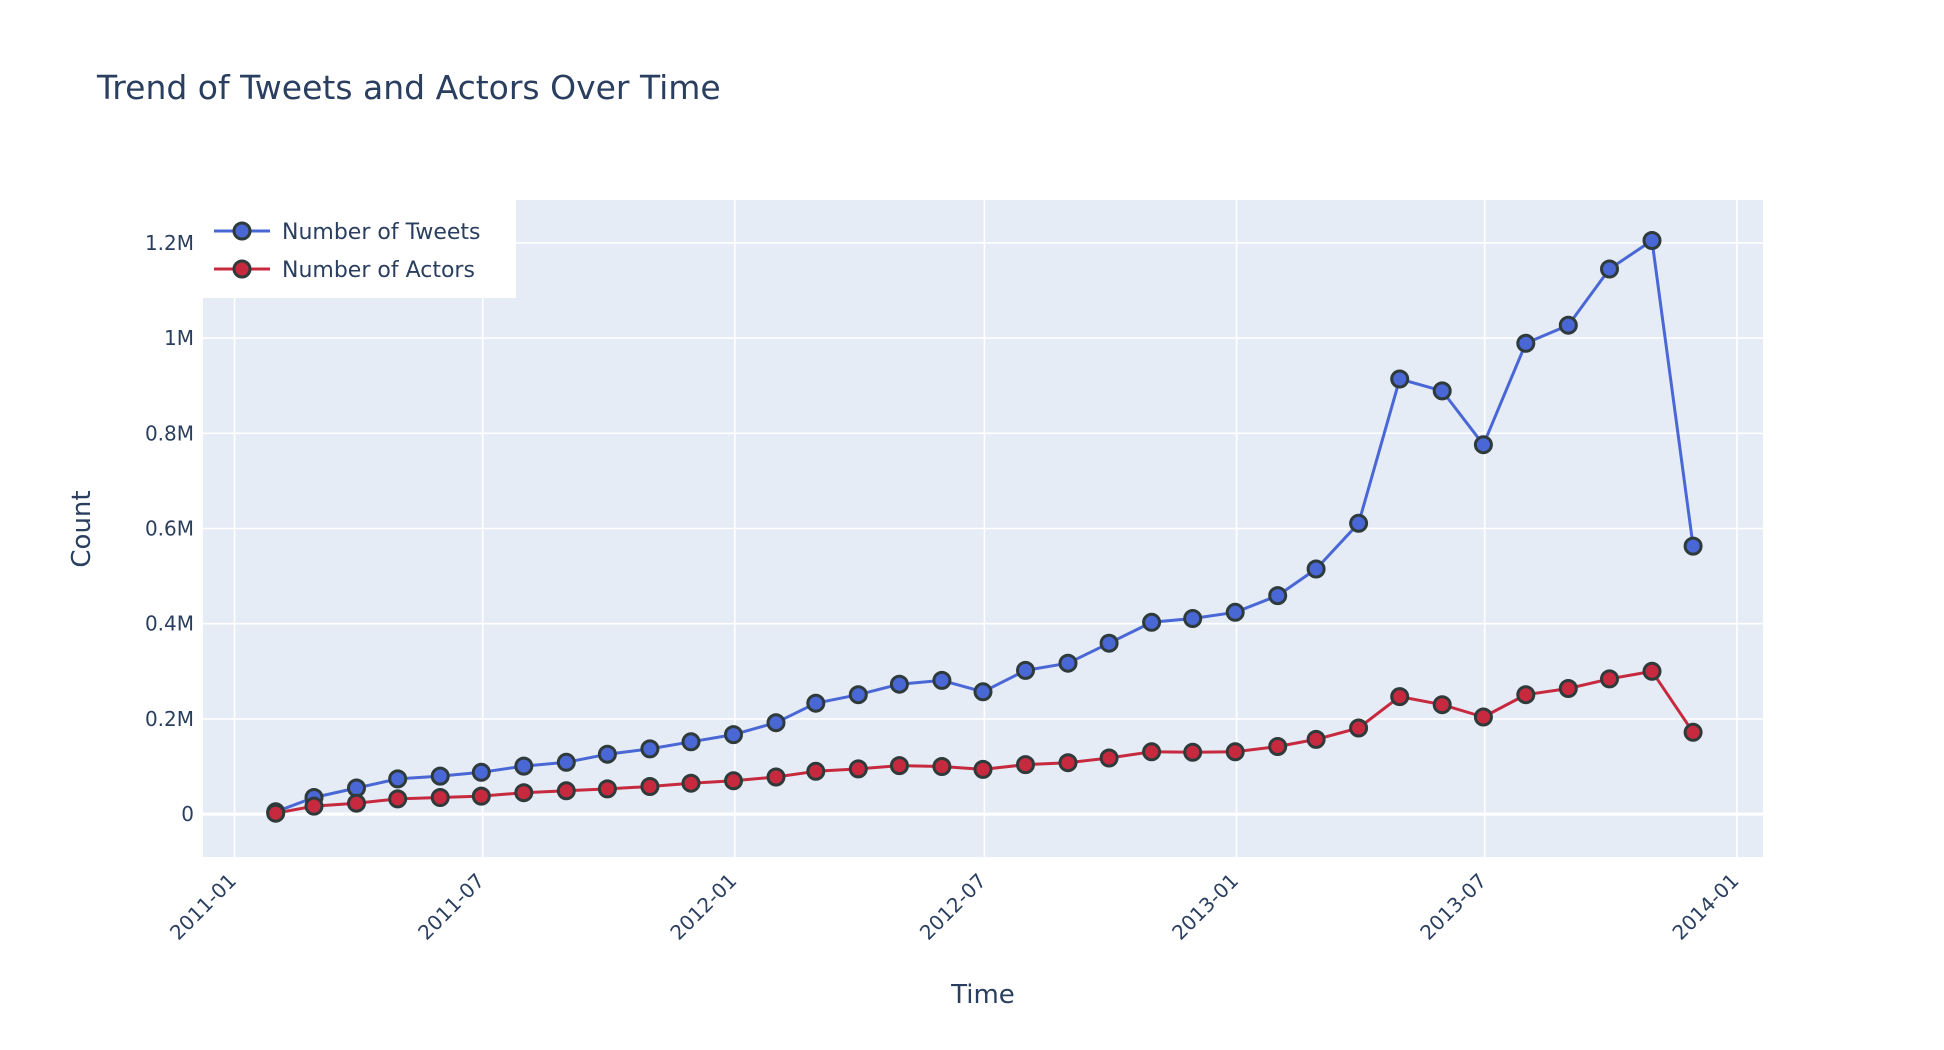 Image resolution: width=1944 pixels, height=1050 pixels. What do you see at coordinates (169, 243) in the screenshot?
I see `y-tick-label: 1.2M` at bounding box center [169, 243].